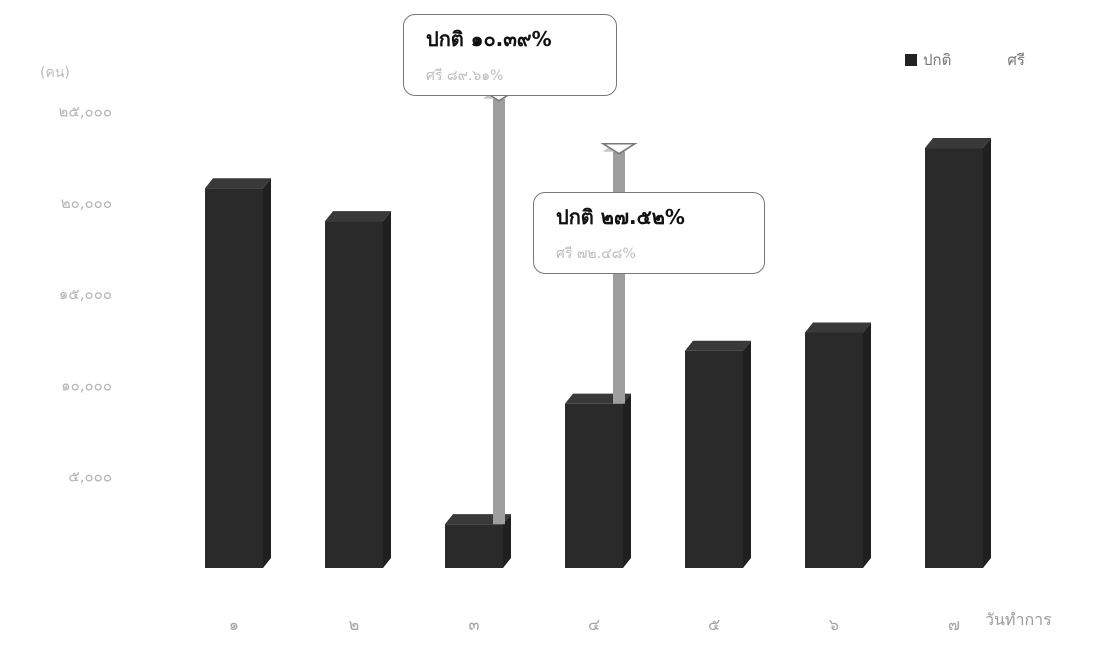 The width and height of the screenshot is (1096, 645). I want to click on legend-entry-sri: ศรี, so click(1007, 60).